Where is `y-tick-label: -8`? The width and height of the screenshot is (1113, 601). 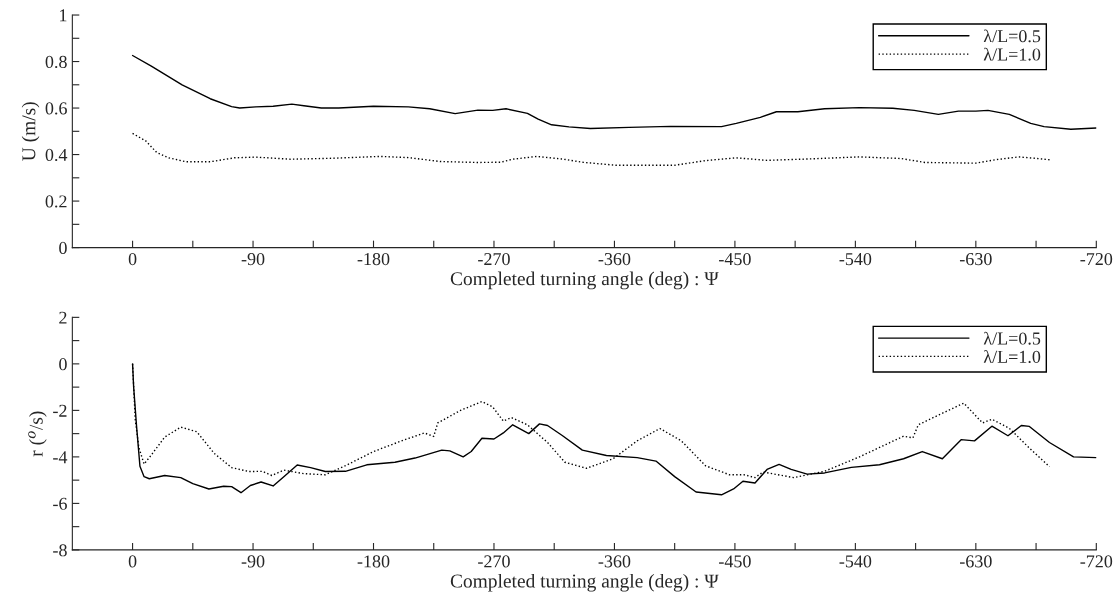 y-tick-label: -8 is located at coordinates (60, 550).